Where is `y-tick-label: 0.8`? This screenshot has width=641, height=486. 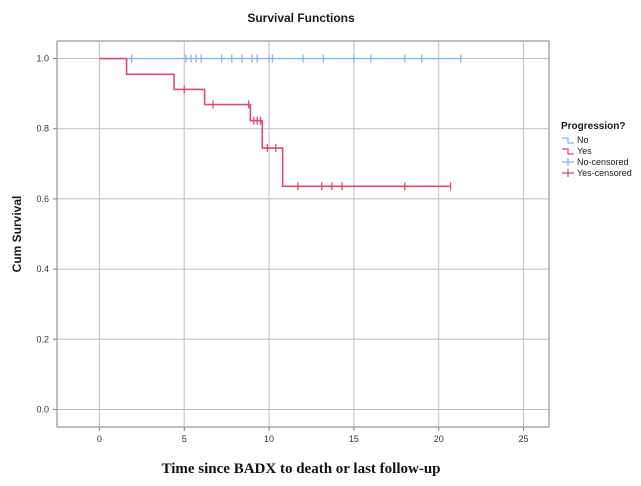
y-tick-label: 0.8 is located at coordinates (42, 129).